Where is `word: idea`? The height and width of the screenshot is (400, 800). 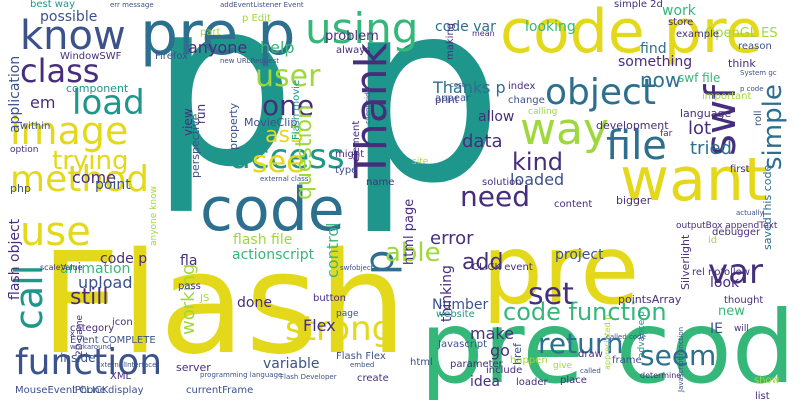 word: idea is located at coordinates (485, 382).